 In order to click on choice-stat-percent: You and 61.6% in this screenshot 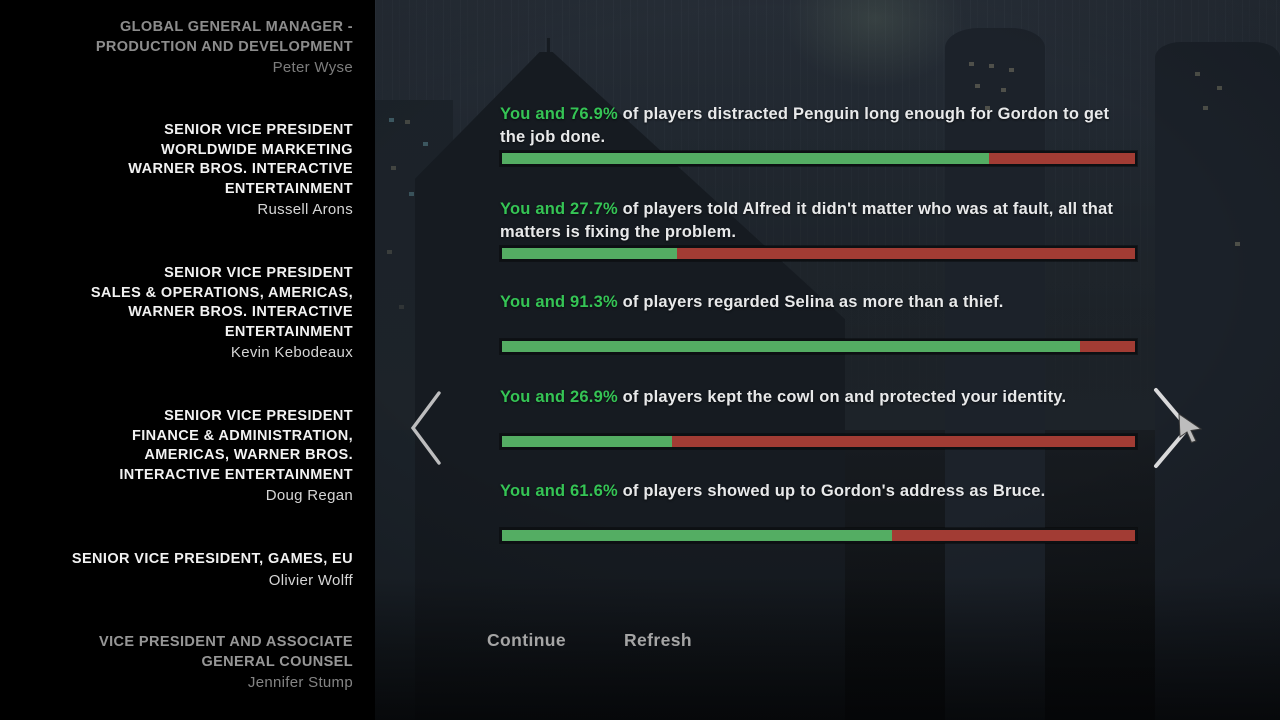, I will do `click(559, 491)`.